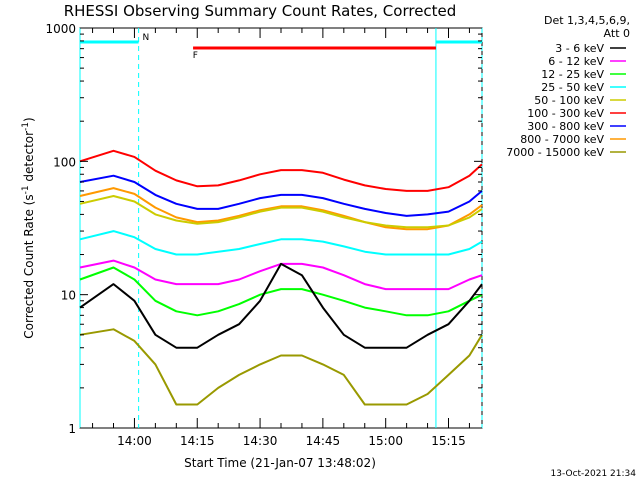 The image size is (640, 480). I want to click on legend-label-1: 6 - 12 keV, so click(576, 61).